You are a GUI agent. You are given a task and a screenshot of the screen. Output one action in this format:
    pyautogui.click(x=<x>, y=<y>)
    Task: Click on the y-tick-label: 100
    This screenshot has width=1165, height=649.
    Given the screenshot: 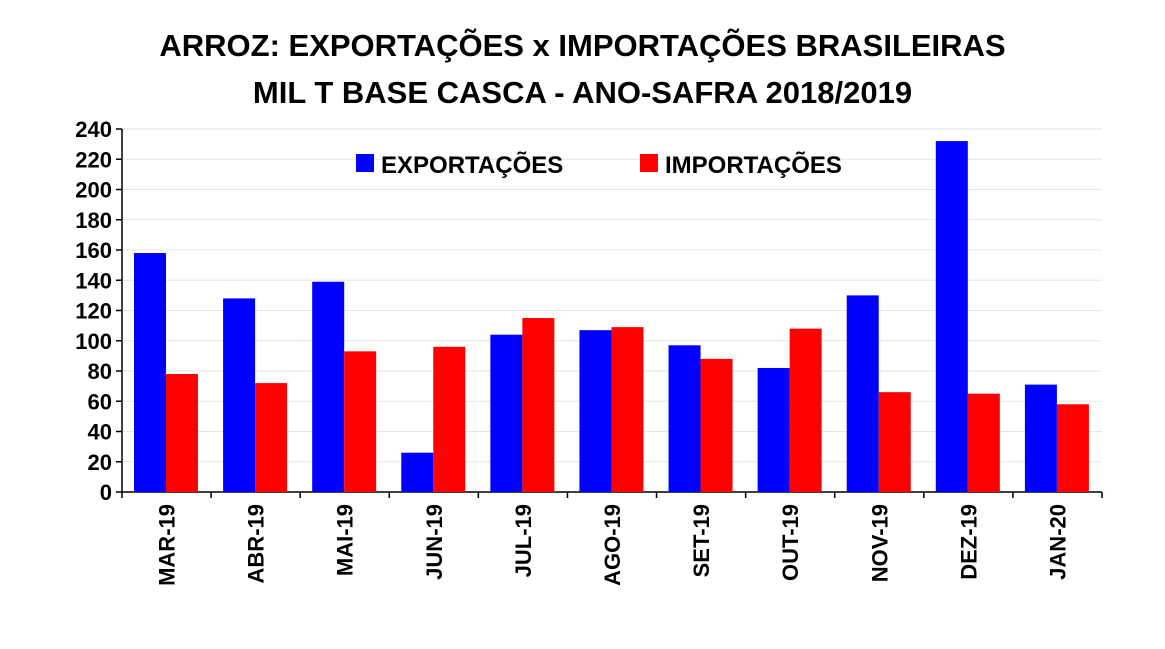 What is the action you would take?
    pyautogui.click(x=93, y=341)
    